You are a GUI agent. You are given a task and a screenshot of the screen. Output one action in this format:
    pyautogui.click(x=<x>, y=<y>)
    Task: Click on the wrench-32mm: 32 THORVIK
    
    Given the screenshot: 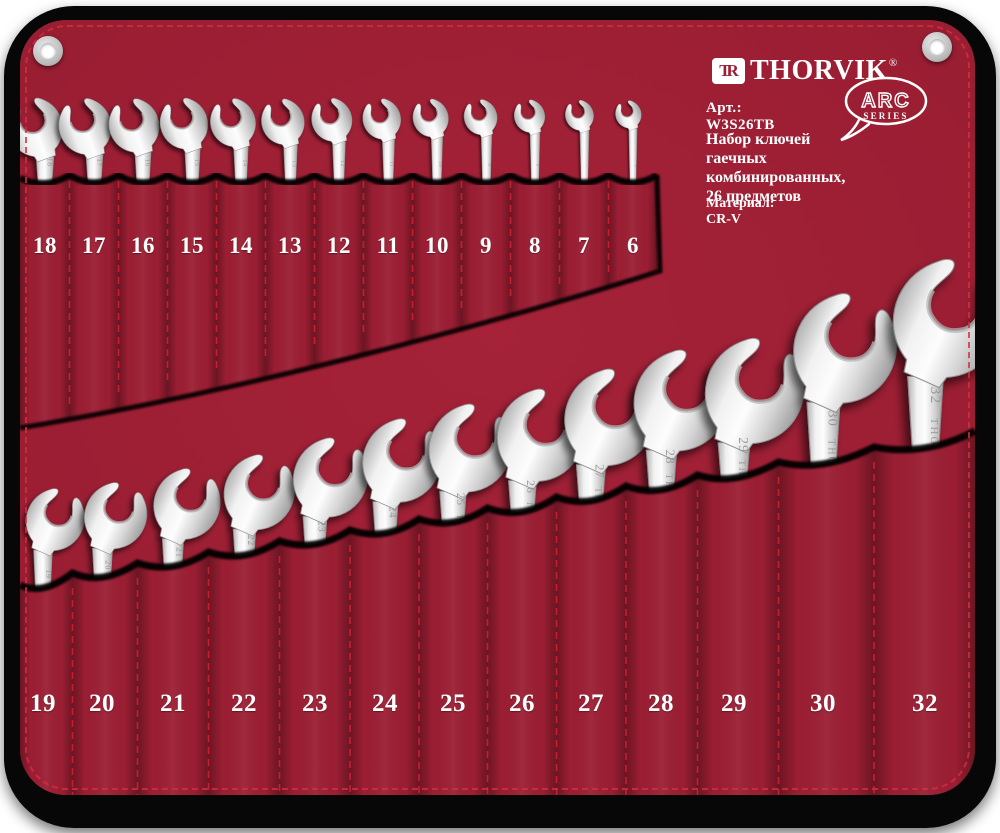 What is the action you would take?
    pyautogui.click(x=916, y=363)
    